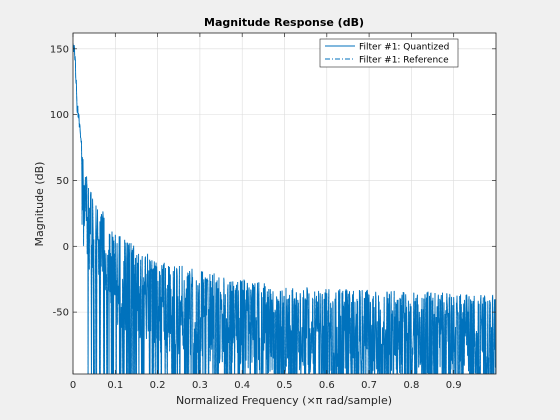  What do you see at coordinates (242, 385) in the screenshot?
I see `x-tick-label: 0.4` at bounding box center [242, 385].